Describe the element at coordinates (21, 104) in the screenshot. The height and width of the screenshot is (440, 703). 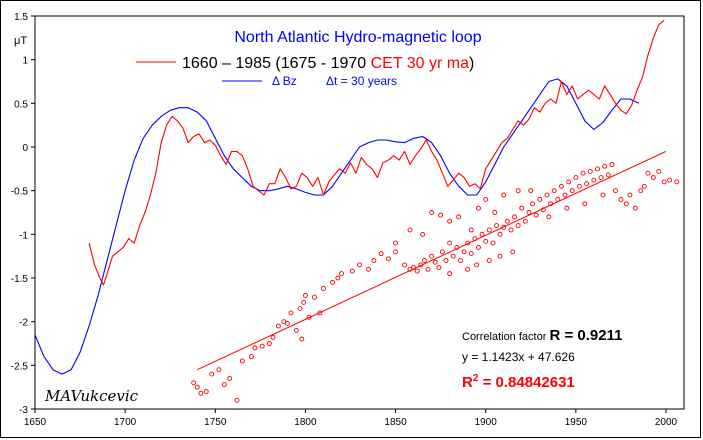
I see `y-tick-label-2: 0.5` at that location.